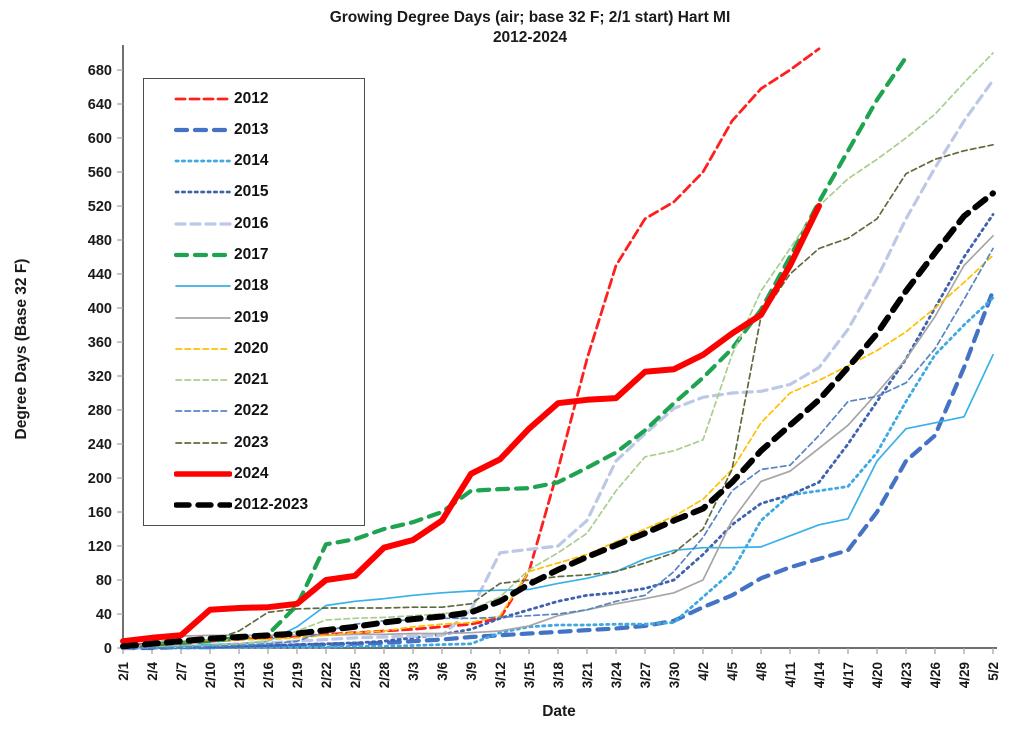  What do you see at coordinates (203, 474) in the screenshot?
I see `legend-line-sample-2024` at bounding box center [203, 474].